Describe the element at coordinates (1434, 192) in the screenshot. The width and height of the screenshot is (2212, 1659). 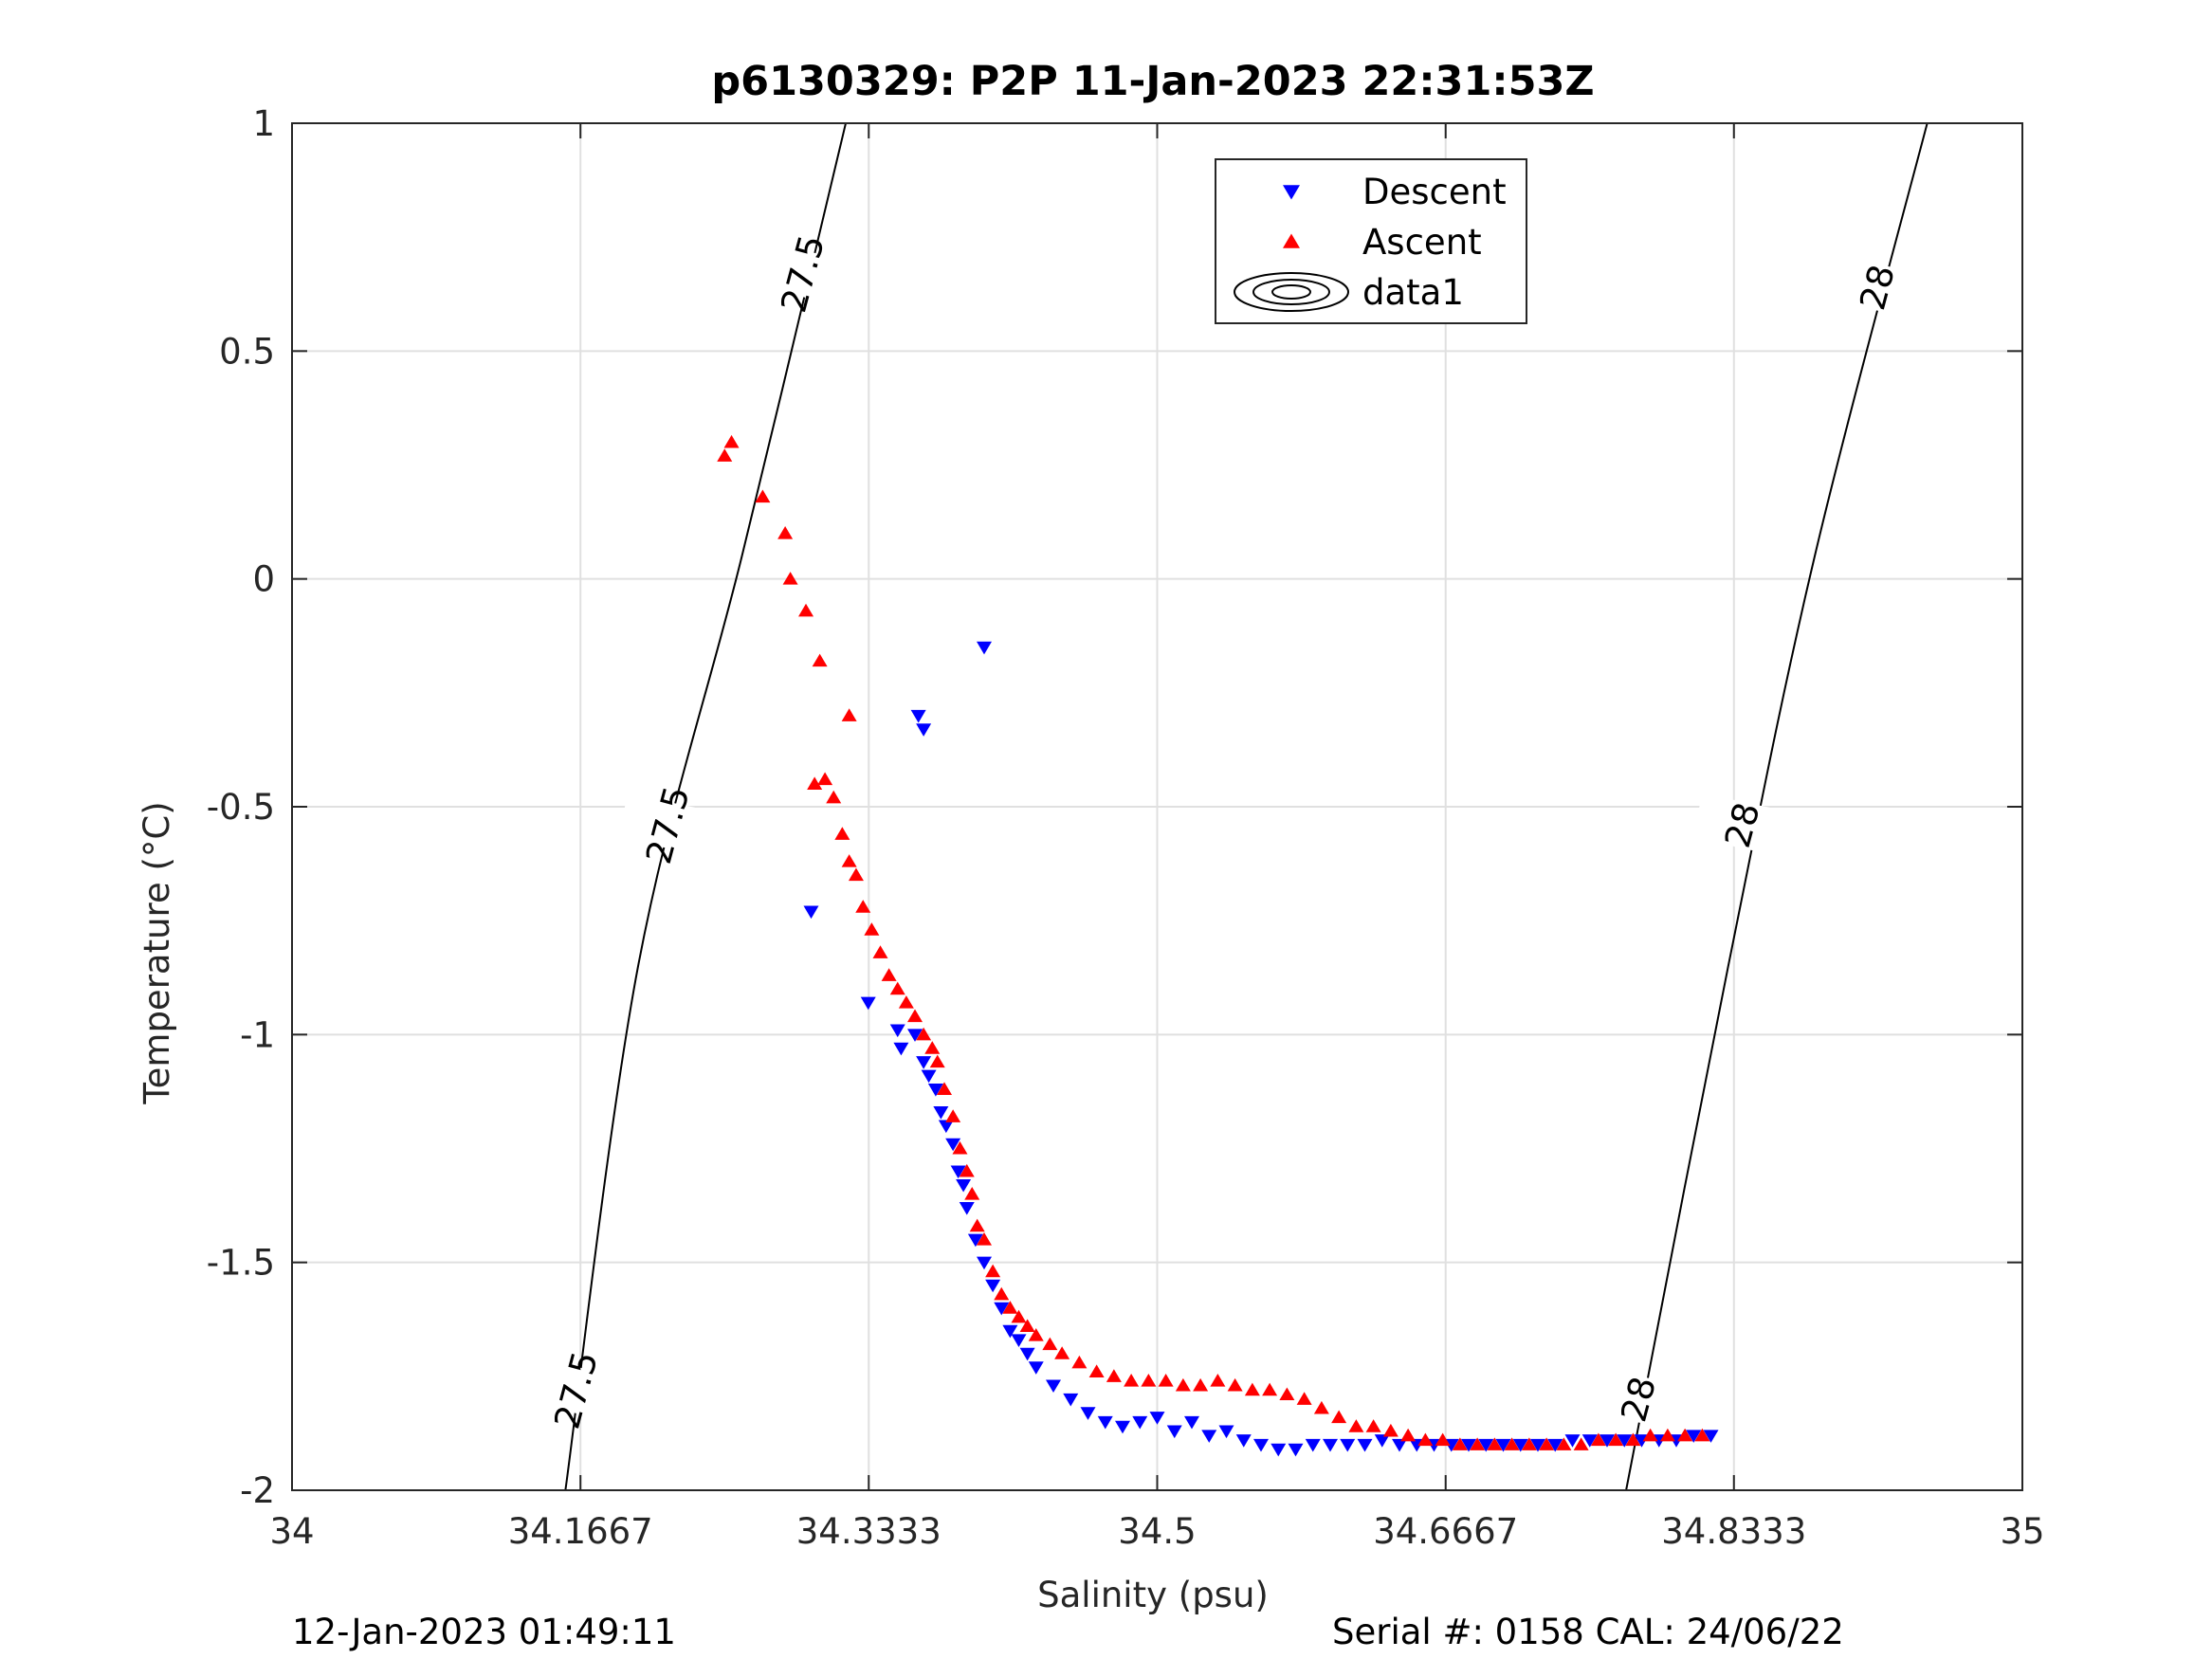
I see `legend-label: Descent` at that location.